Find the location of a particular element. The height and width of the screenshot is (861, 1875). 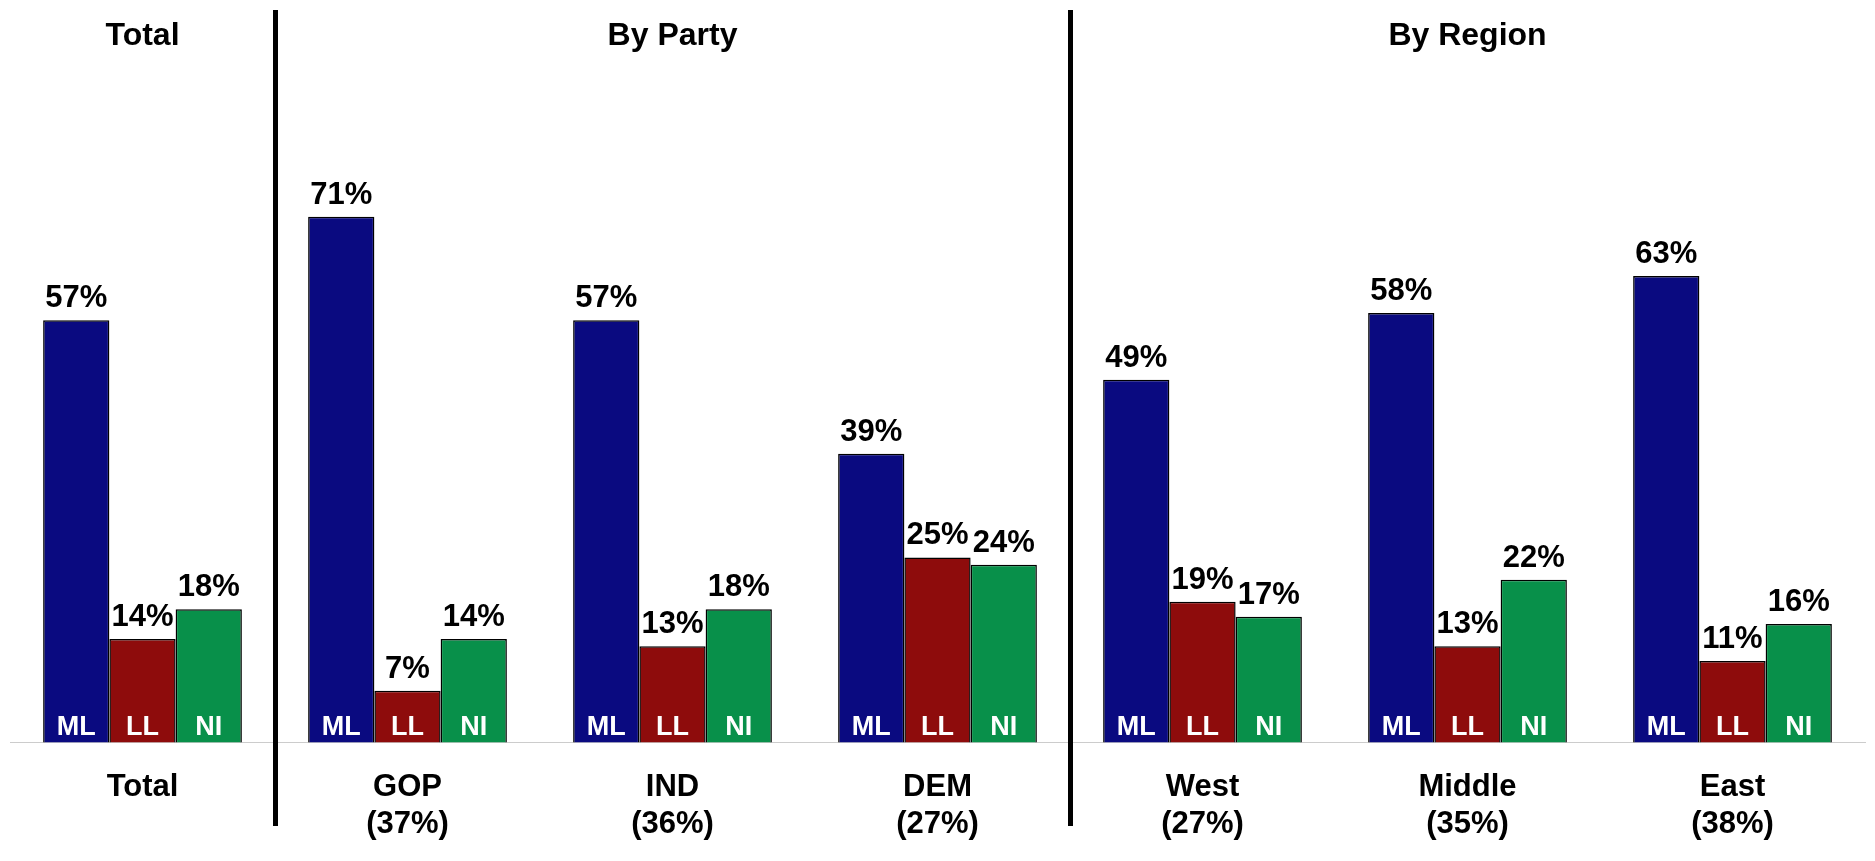

data-label: 25% is located at coordinates (937, 534).